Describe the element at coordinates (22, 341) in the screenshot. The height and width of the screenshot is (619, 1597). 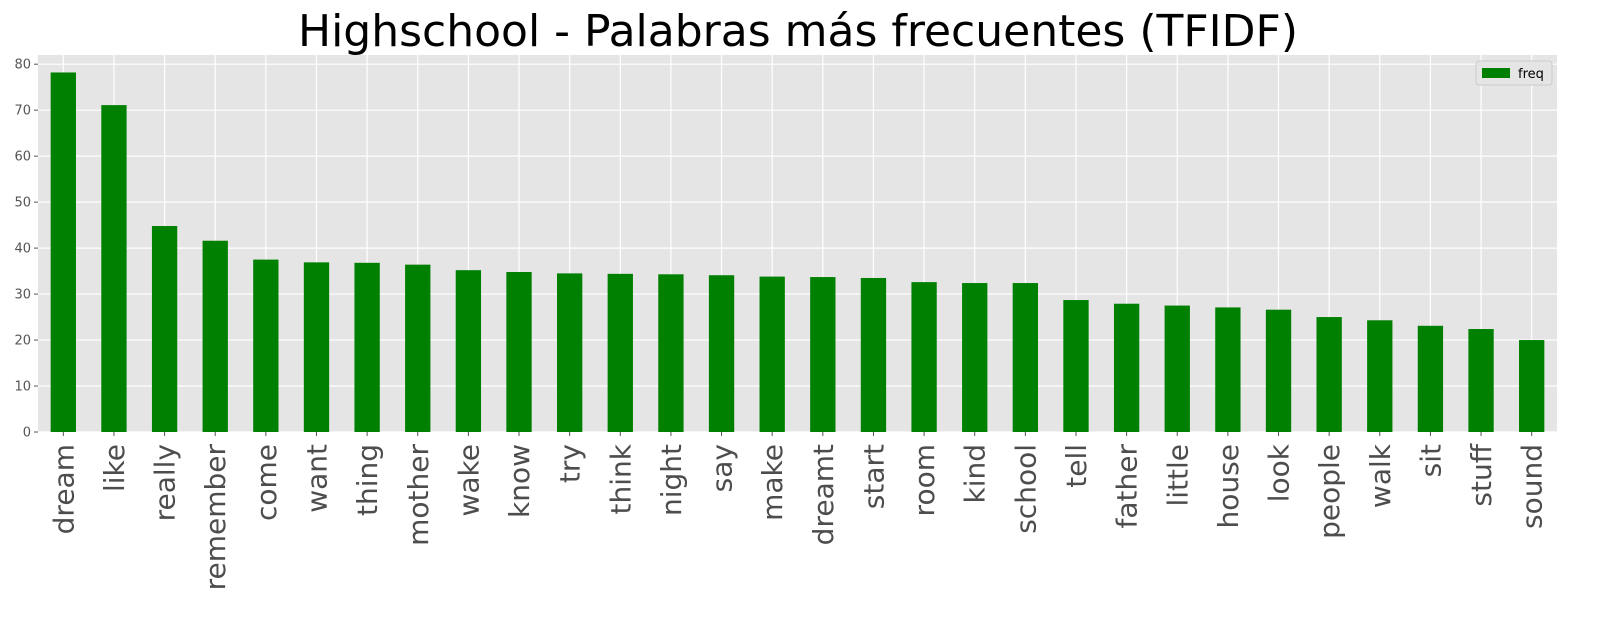
I see `y-tick-label: 20` at that location.